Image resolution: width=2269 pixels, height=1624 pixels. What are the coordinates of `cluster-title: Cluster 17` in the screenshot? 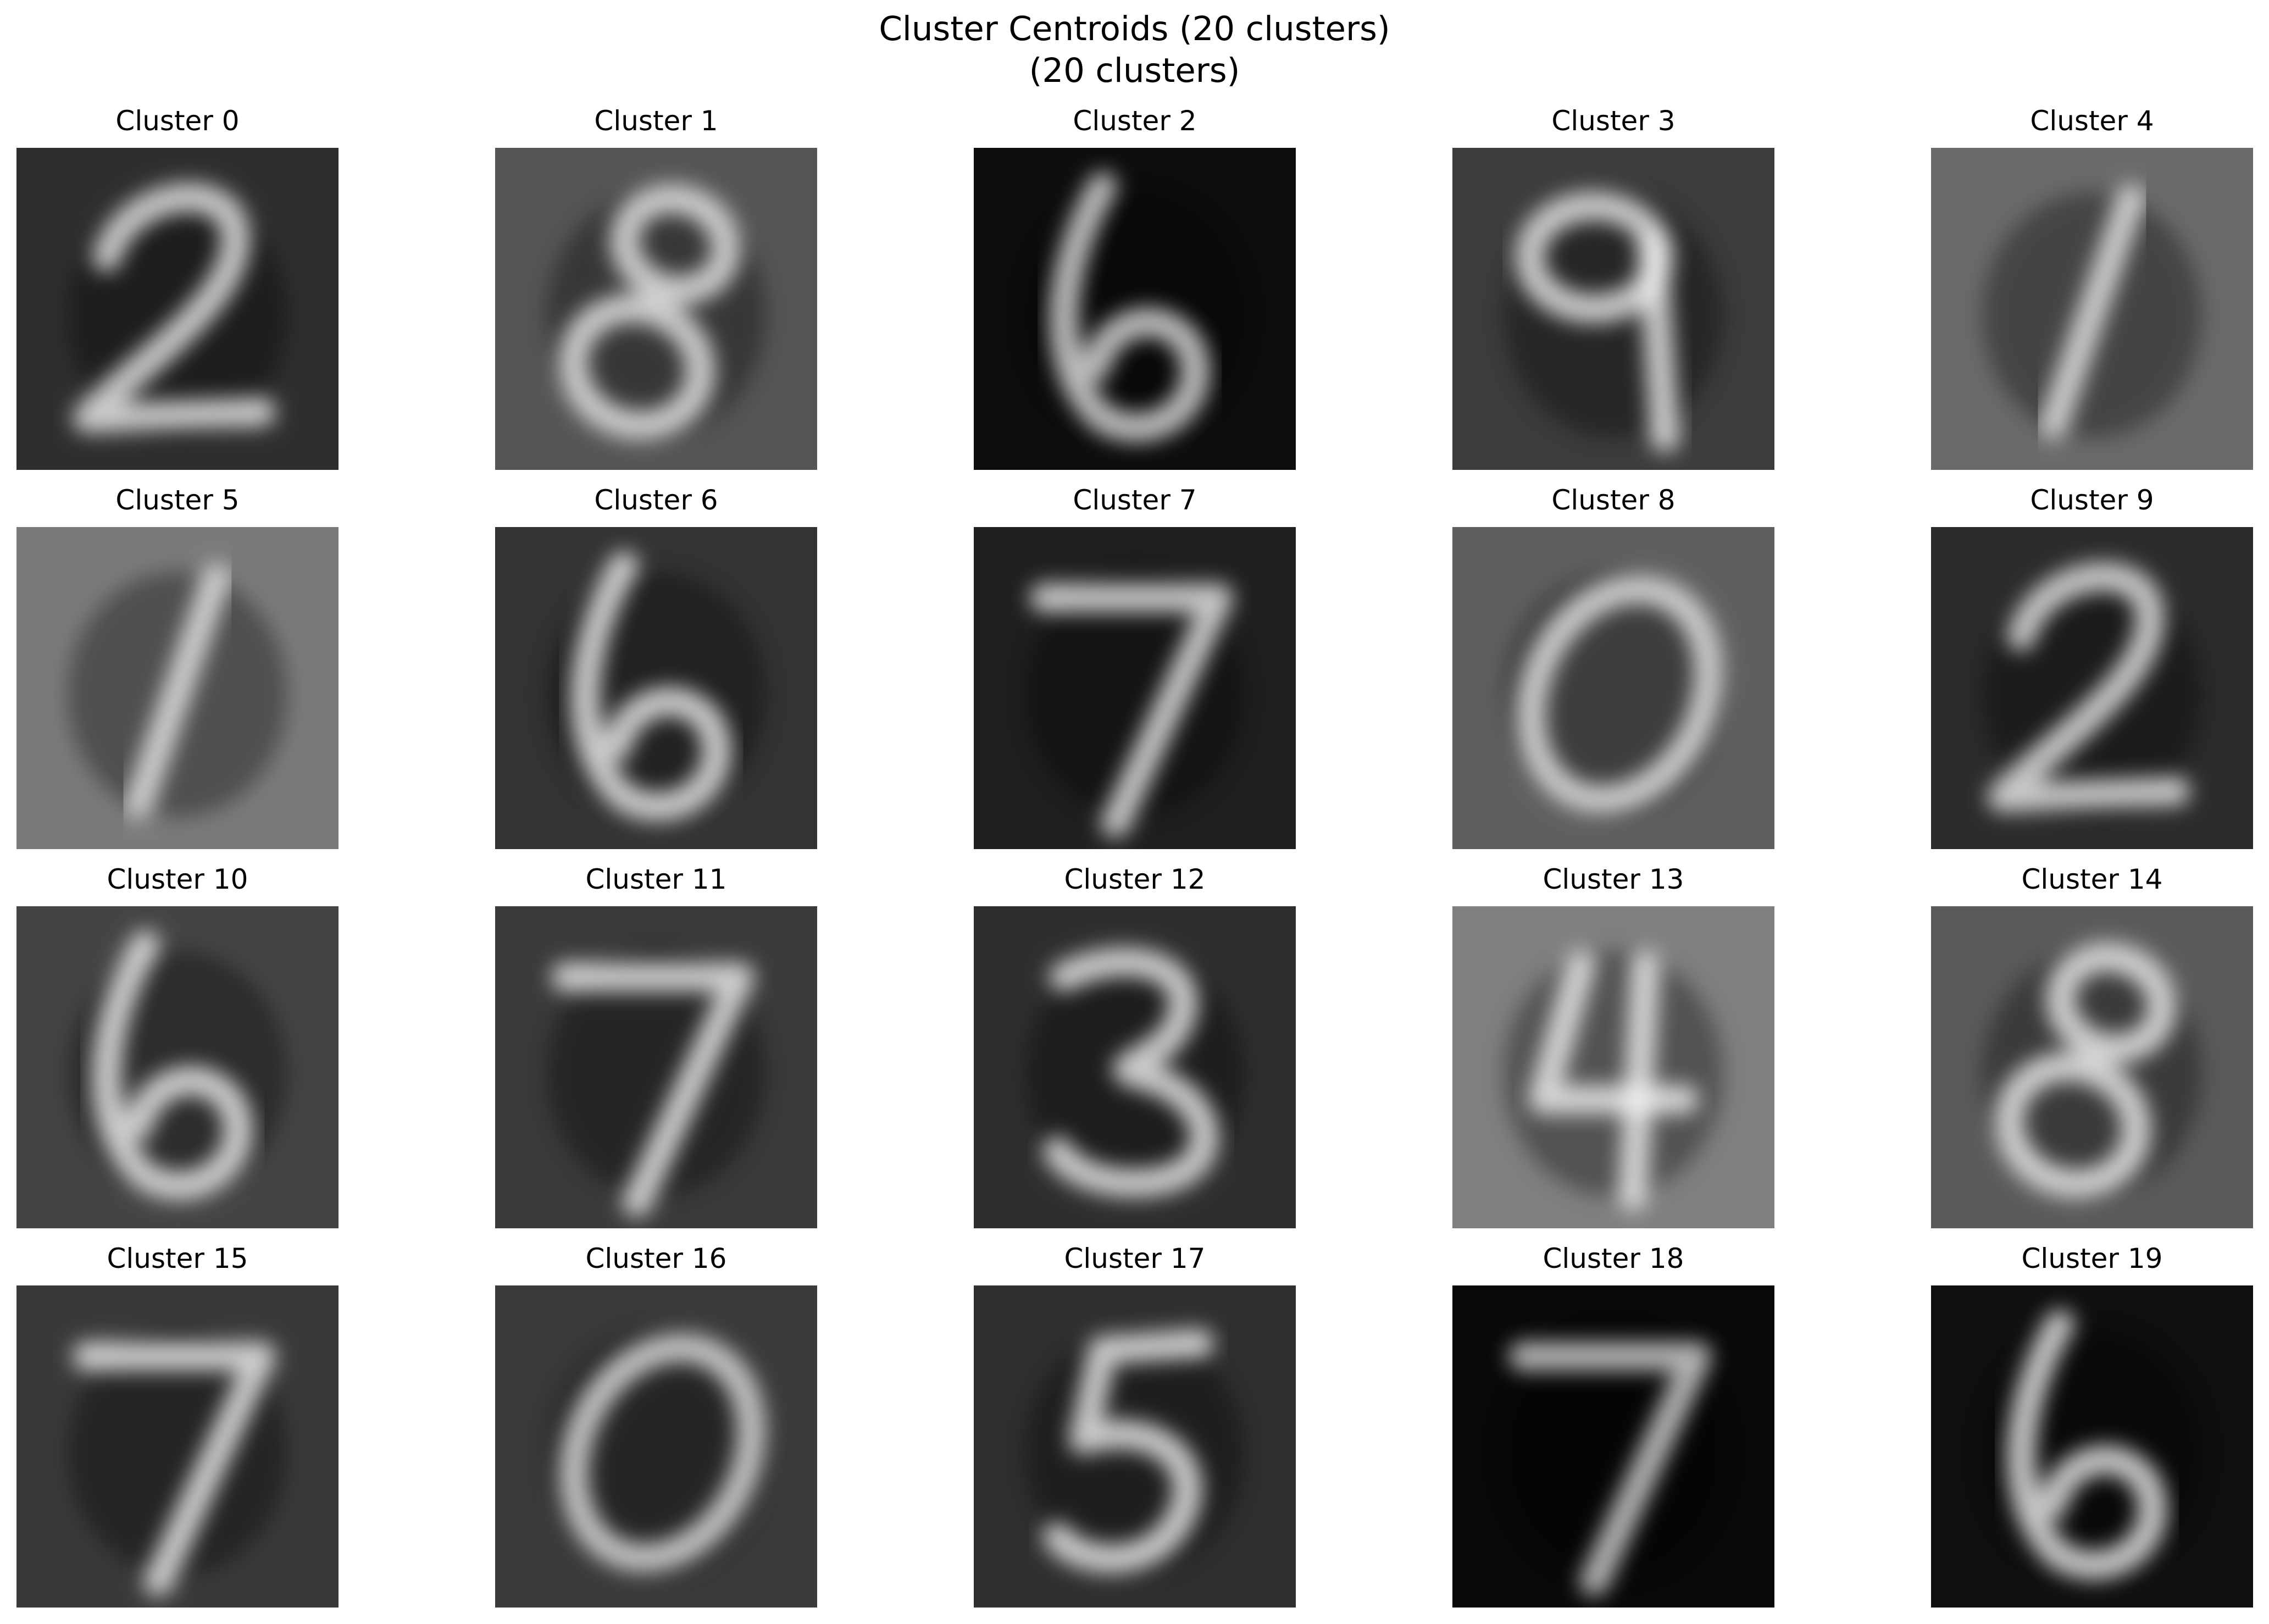 It's located at (1135, 1258).